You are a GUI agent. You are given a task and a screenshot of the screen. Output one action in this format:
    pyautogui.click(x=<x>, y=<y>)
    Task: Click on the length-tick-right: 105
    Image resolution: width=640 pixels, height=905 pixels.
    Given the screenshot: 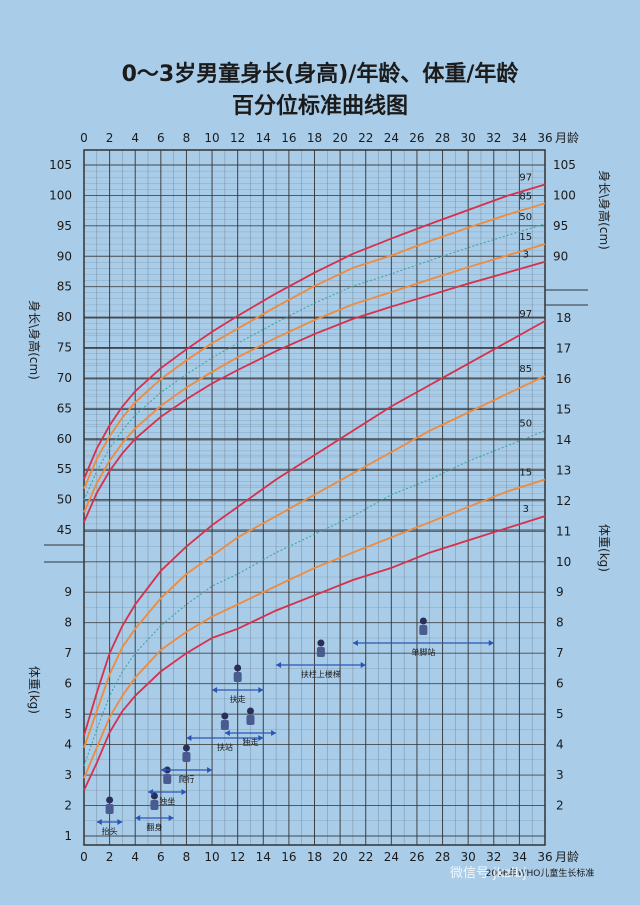 What is the action you would take?
    pyautogui.click(x=564, y=165)
    